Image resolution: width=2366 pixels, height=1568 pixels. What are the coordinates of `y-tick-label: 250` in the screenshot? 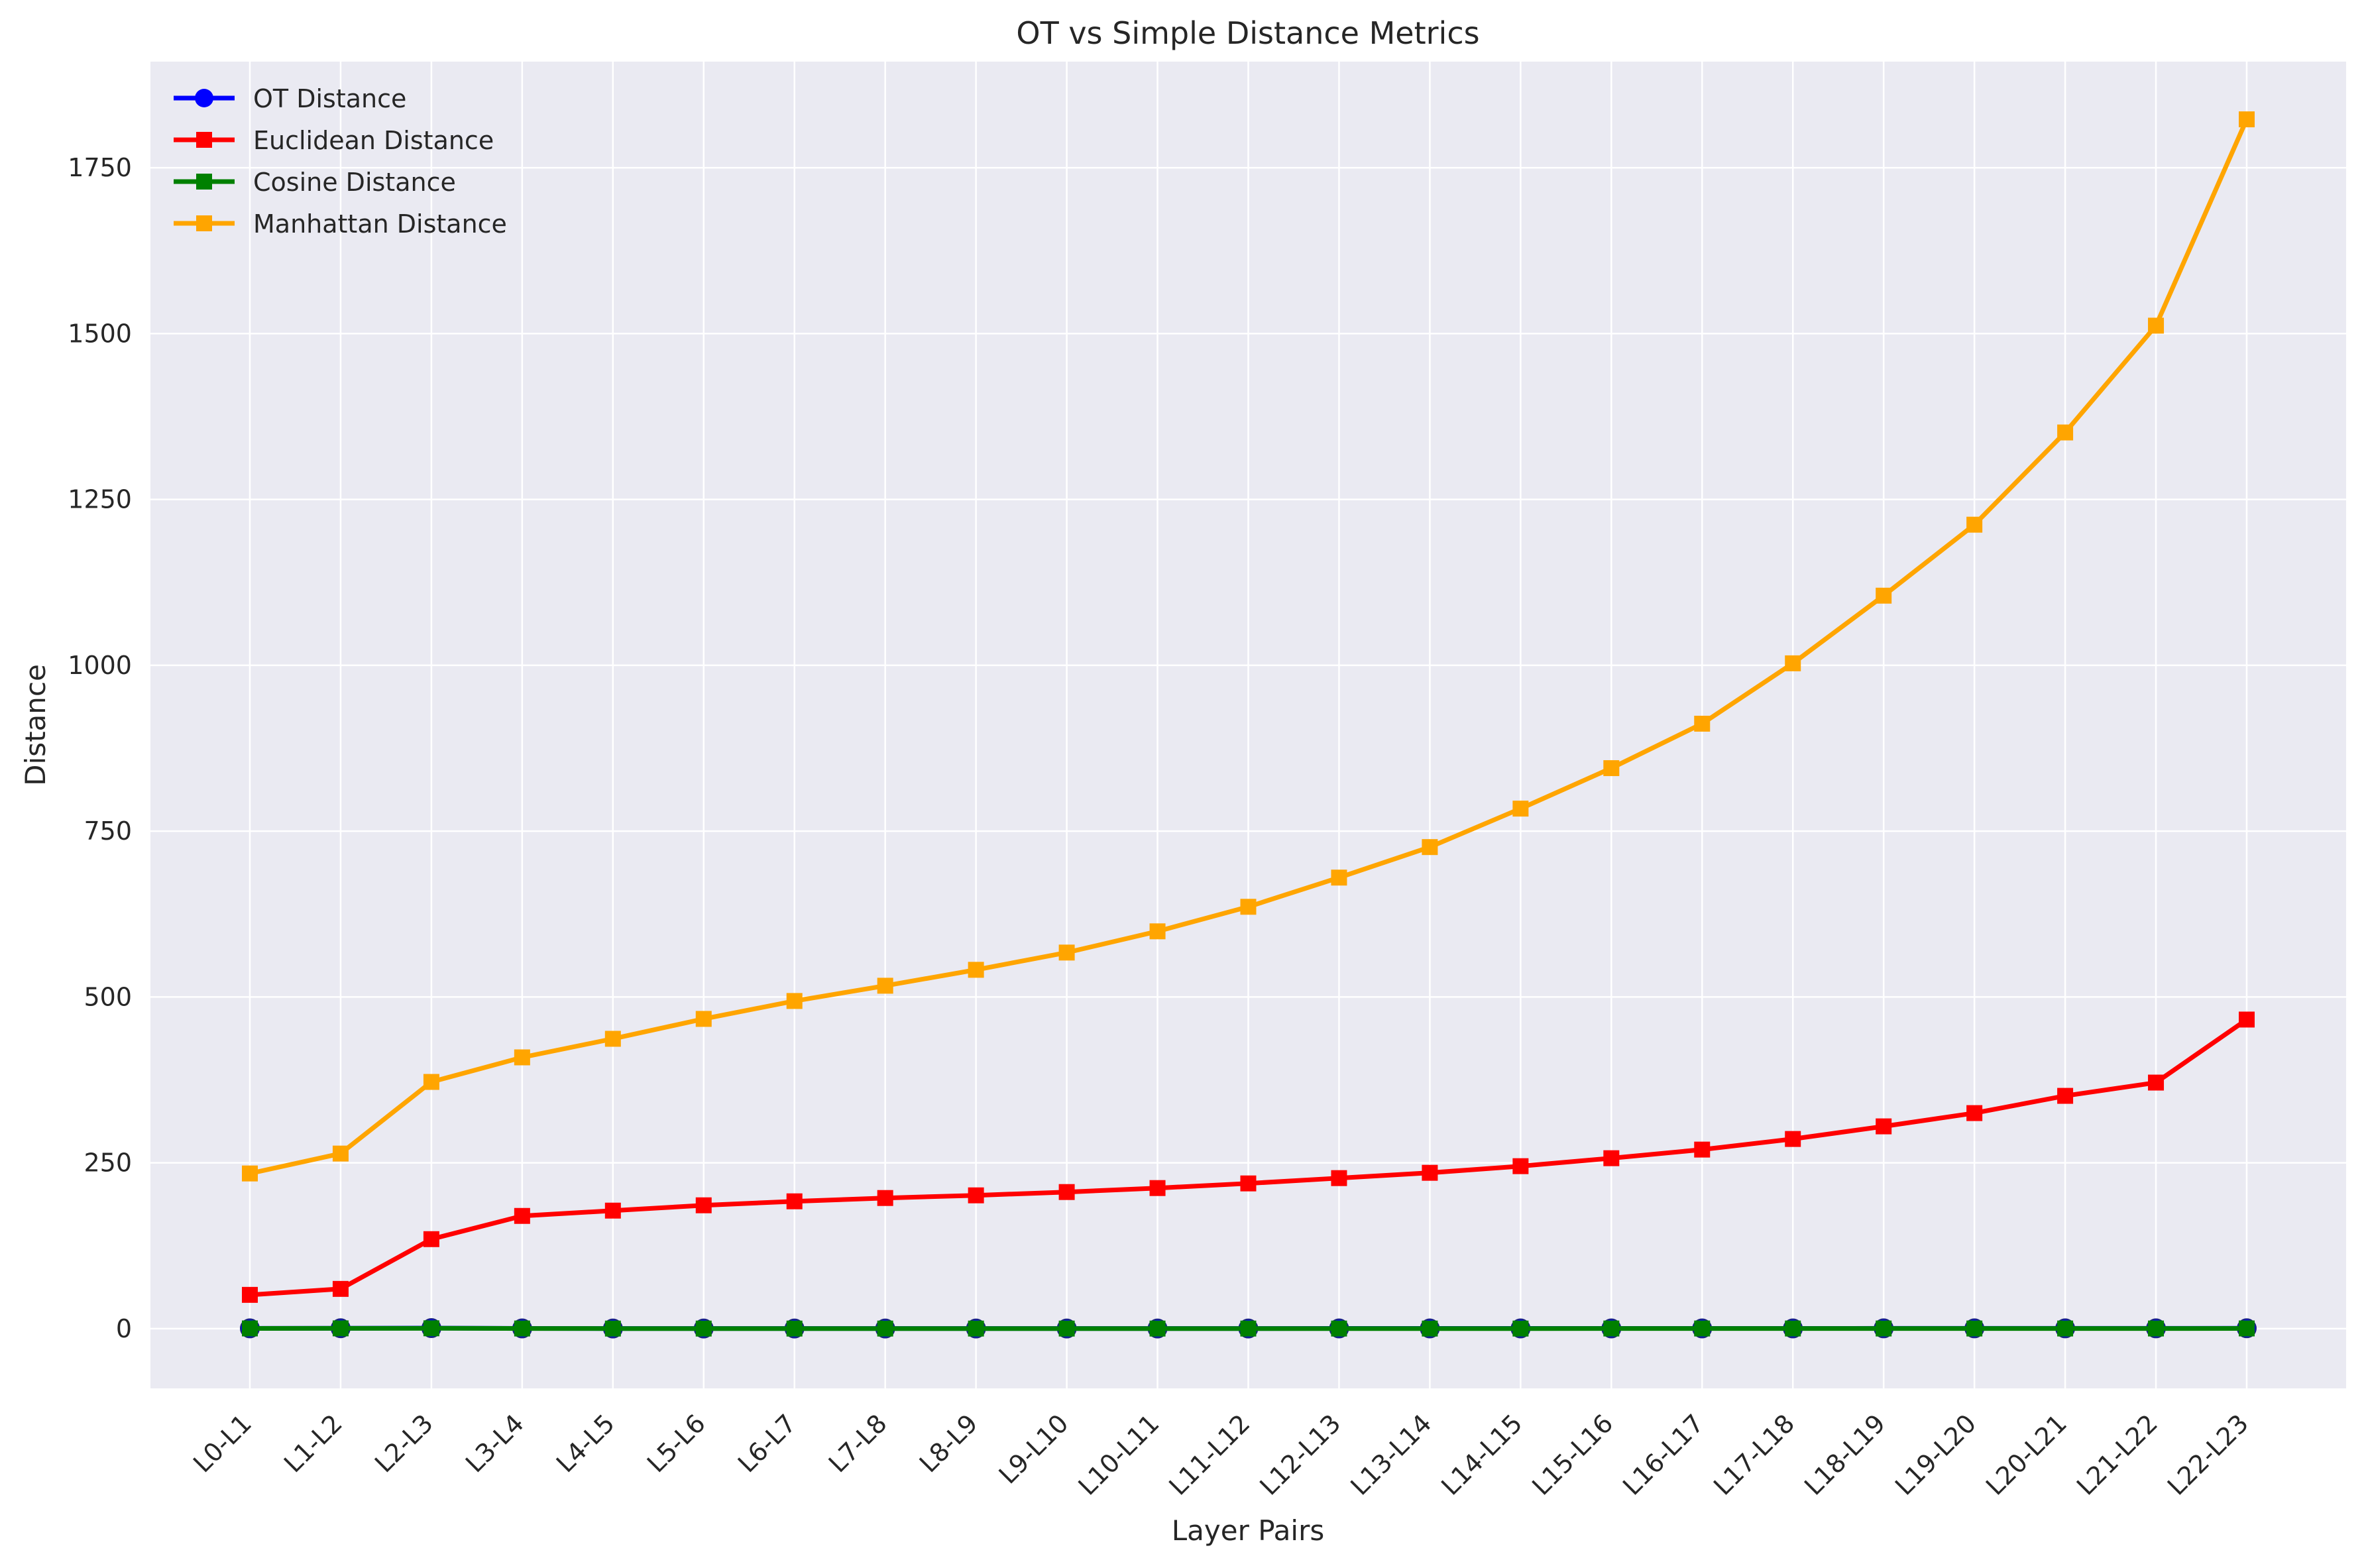 It's located at (108, 1163).